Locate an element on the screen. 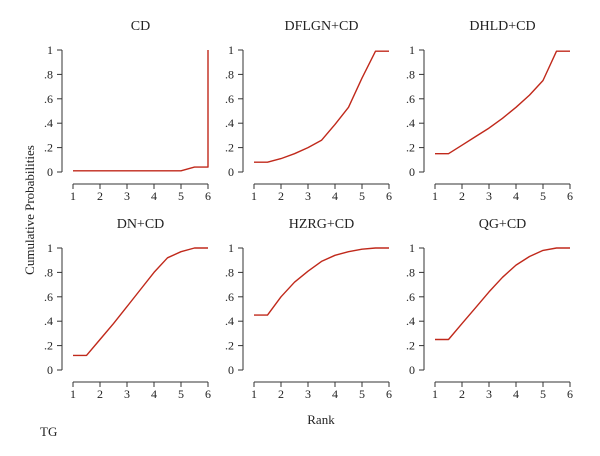 The height and width of the screenshot is (456, 600). panel-title: QG+CD is located at coordinates (503, 224).